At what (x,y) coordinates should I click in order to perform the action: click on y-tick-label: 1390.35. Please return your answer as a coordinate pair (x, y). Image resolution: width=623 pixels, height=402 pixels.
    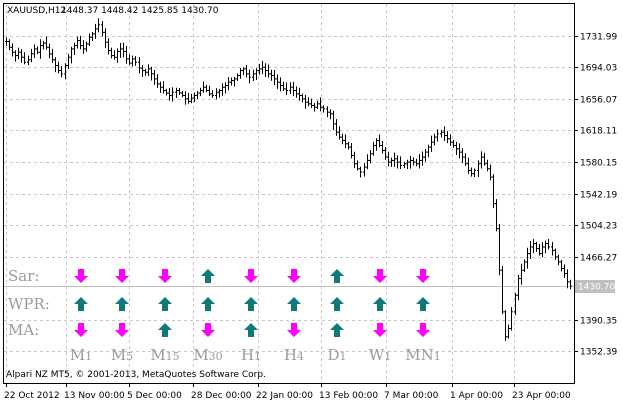
    Looking at the image, I should click on (598, 322).